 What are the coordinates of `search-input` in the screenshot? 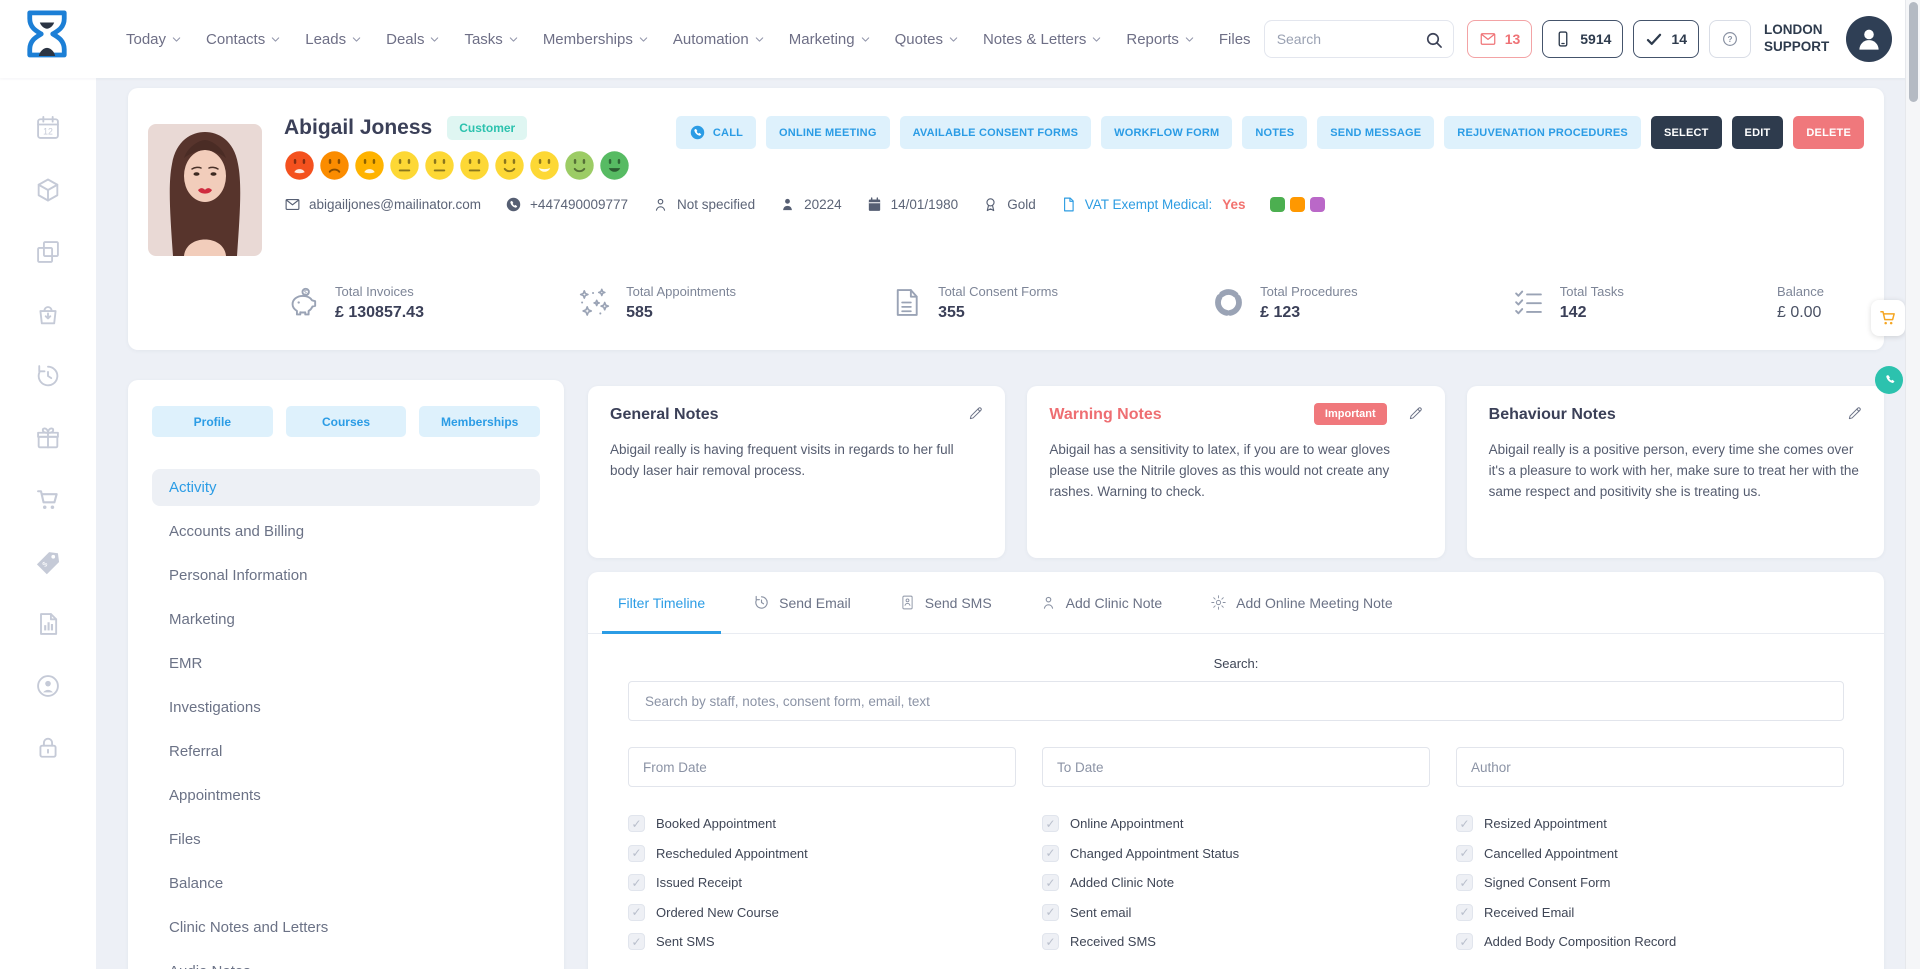 It's located at (1339, 39).